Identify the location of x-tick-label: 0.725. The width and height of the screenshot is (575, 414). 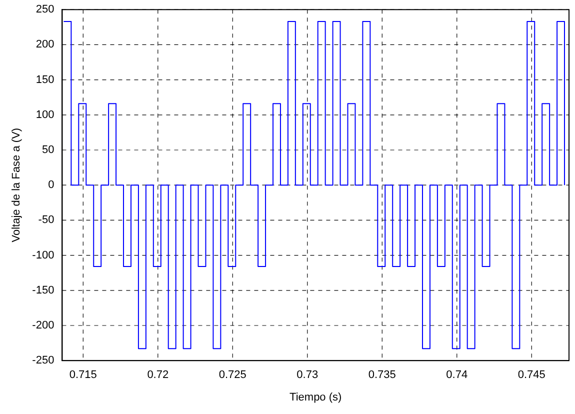
(232, 375).